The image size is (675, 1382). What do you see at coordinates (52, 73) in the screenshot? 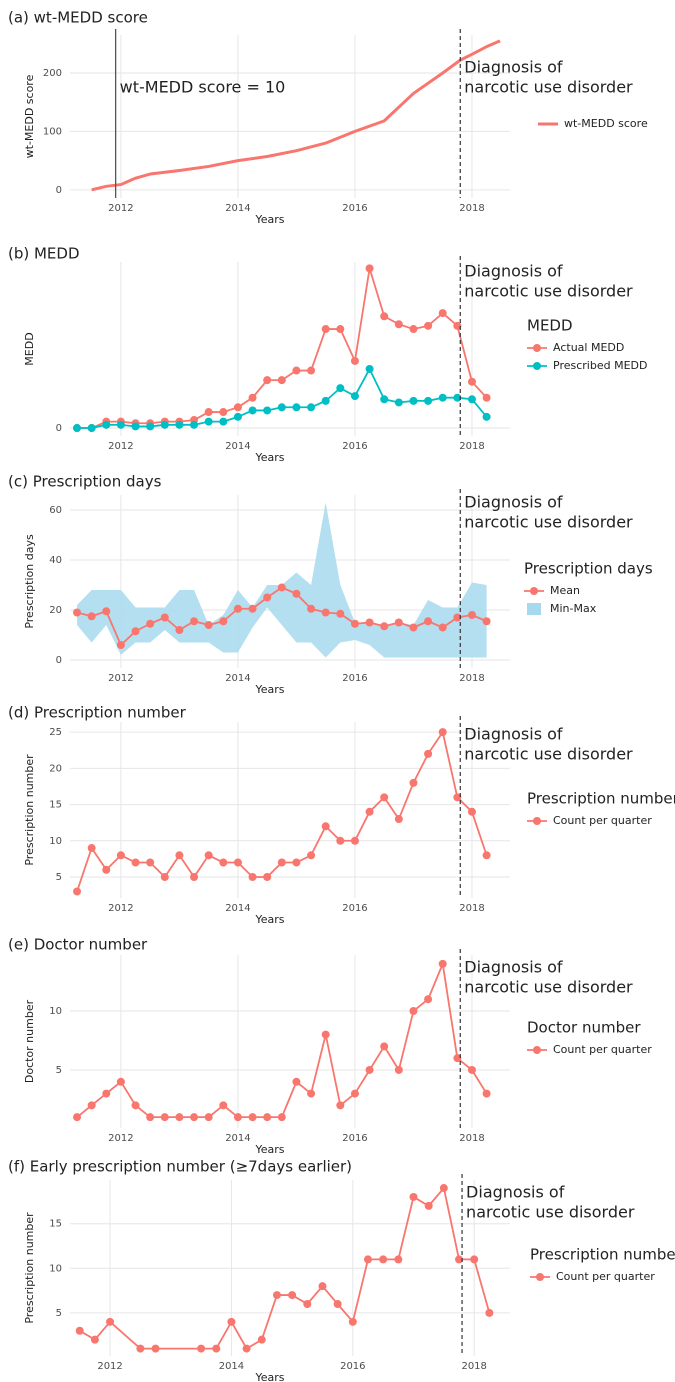
I see `y-tick-label: 200` at bounding box center [52, 73].